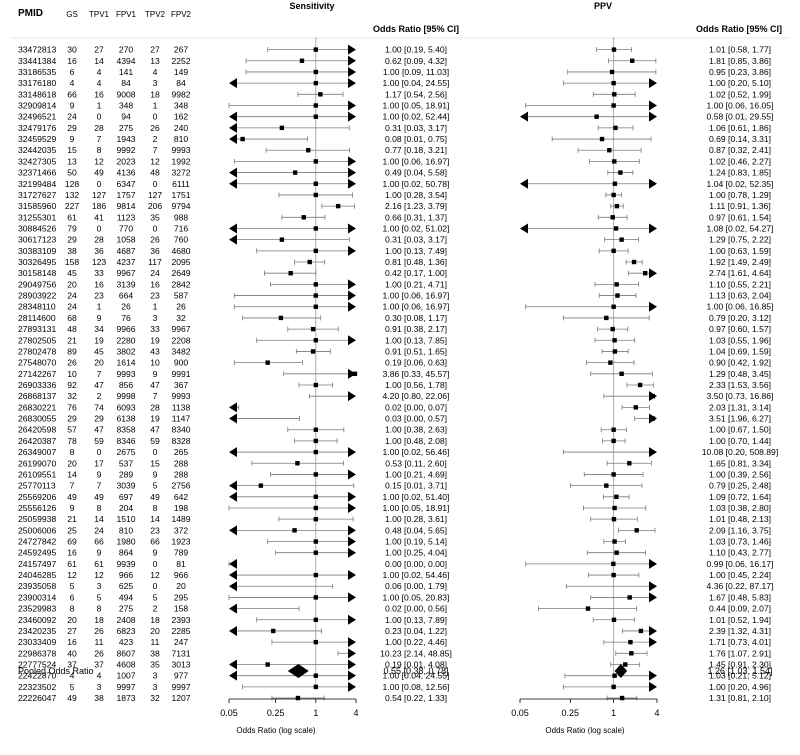 This screenshot has height=755, width=800. I want to click on gs-cell: 68, so click(72, 318).